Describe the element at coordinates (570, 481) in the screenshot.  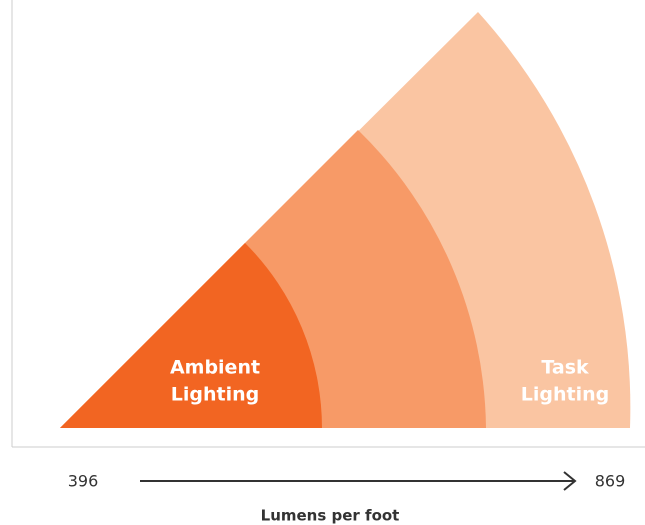
I see `arrow-head` at that location.